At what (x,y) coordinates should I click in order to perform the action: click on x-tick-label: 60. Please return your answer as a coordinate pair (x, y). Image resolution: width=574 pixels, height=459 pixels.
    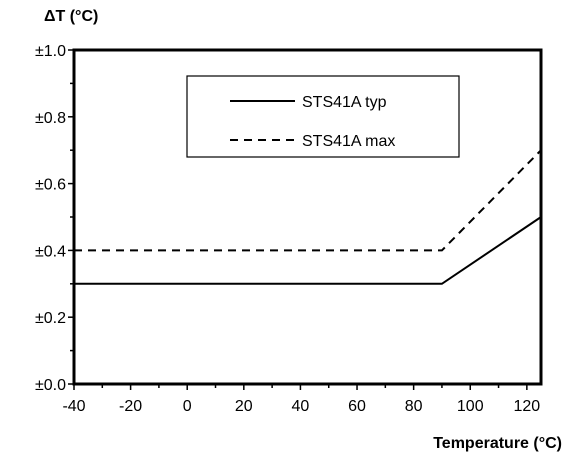
    Looking at the image, I should click on (357, 406).